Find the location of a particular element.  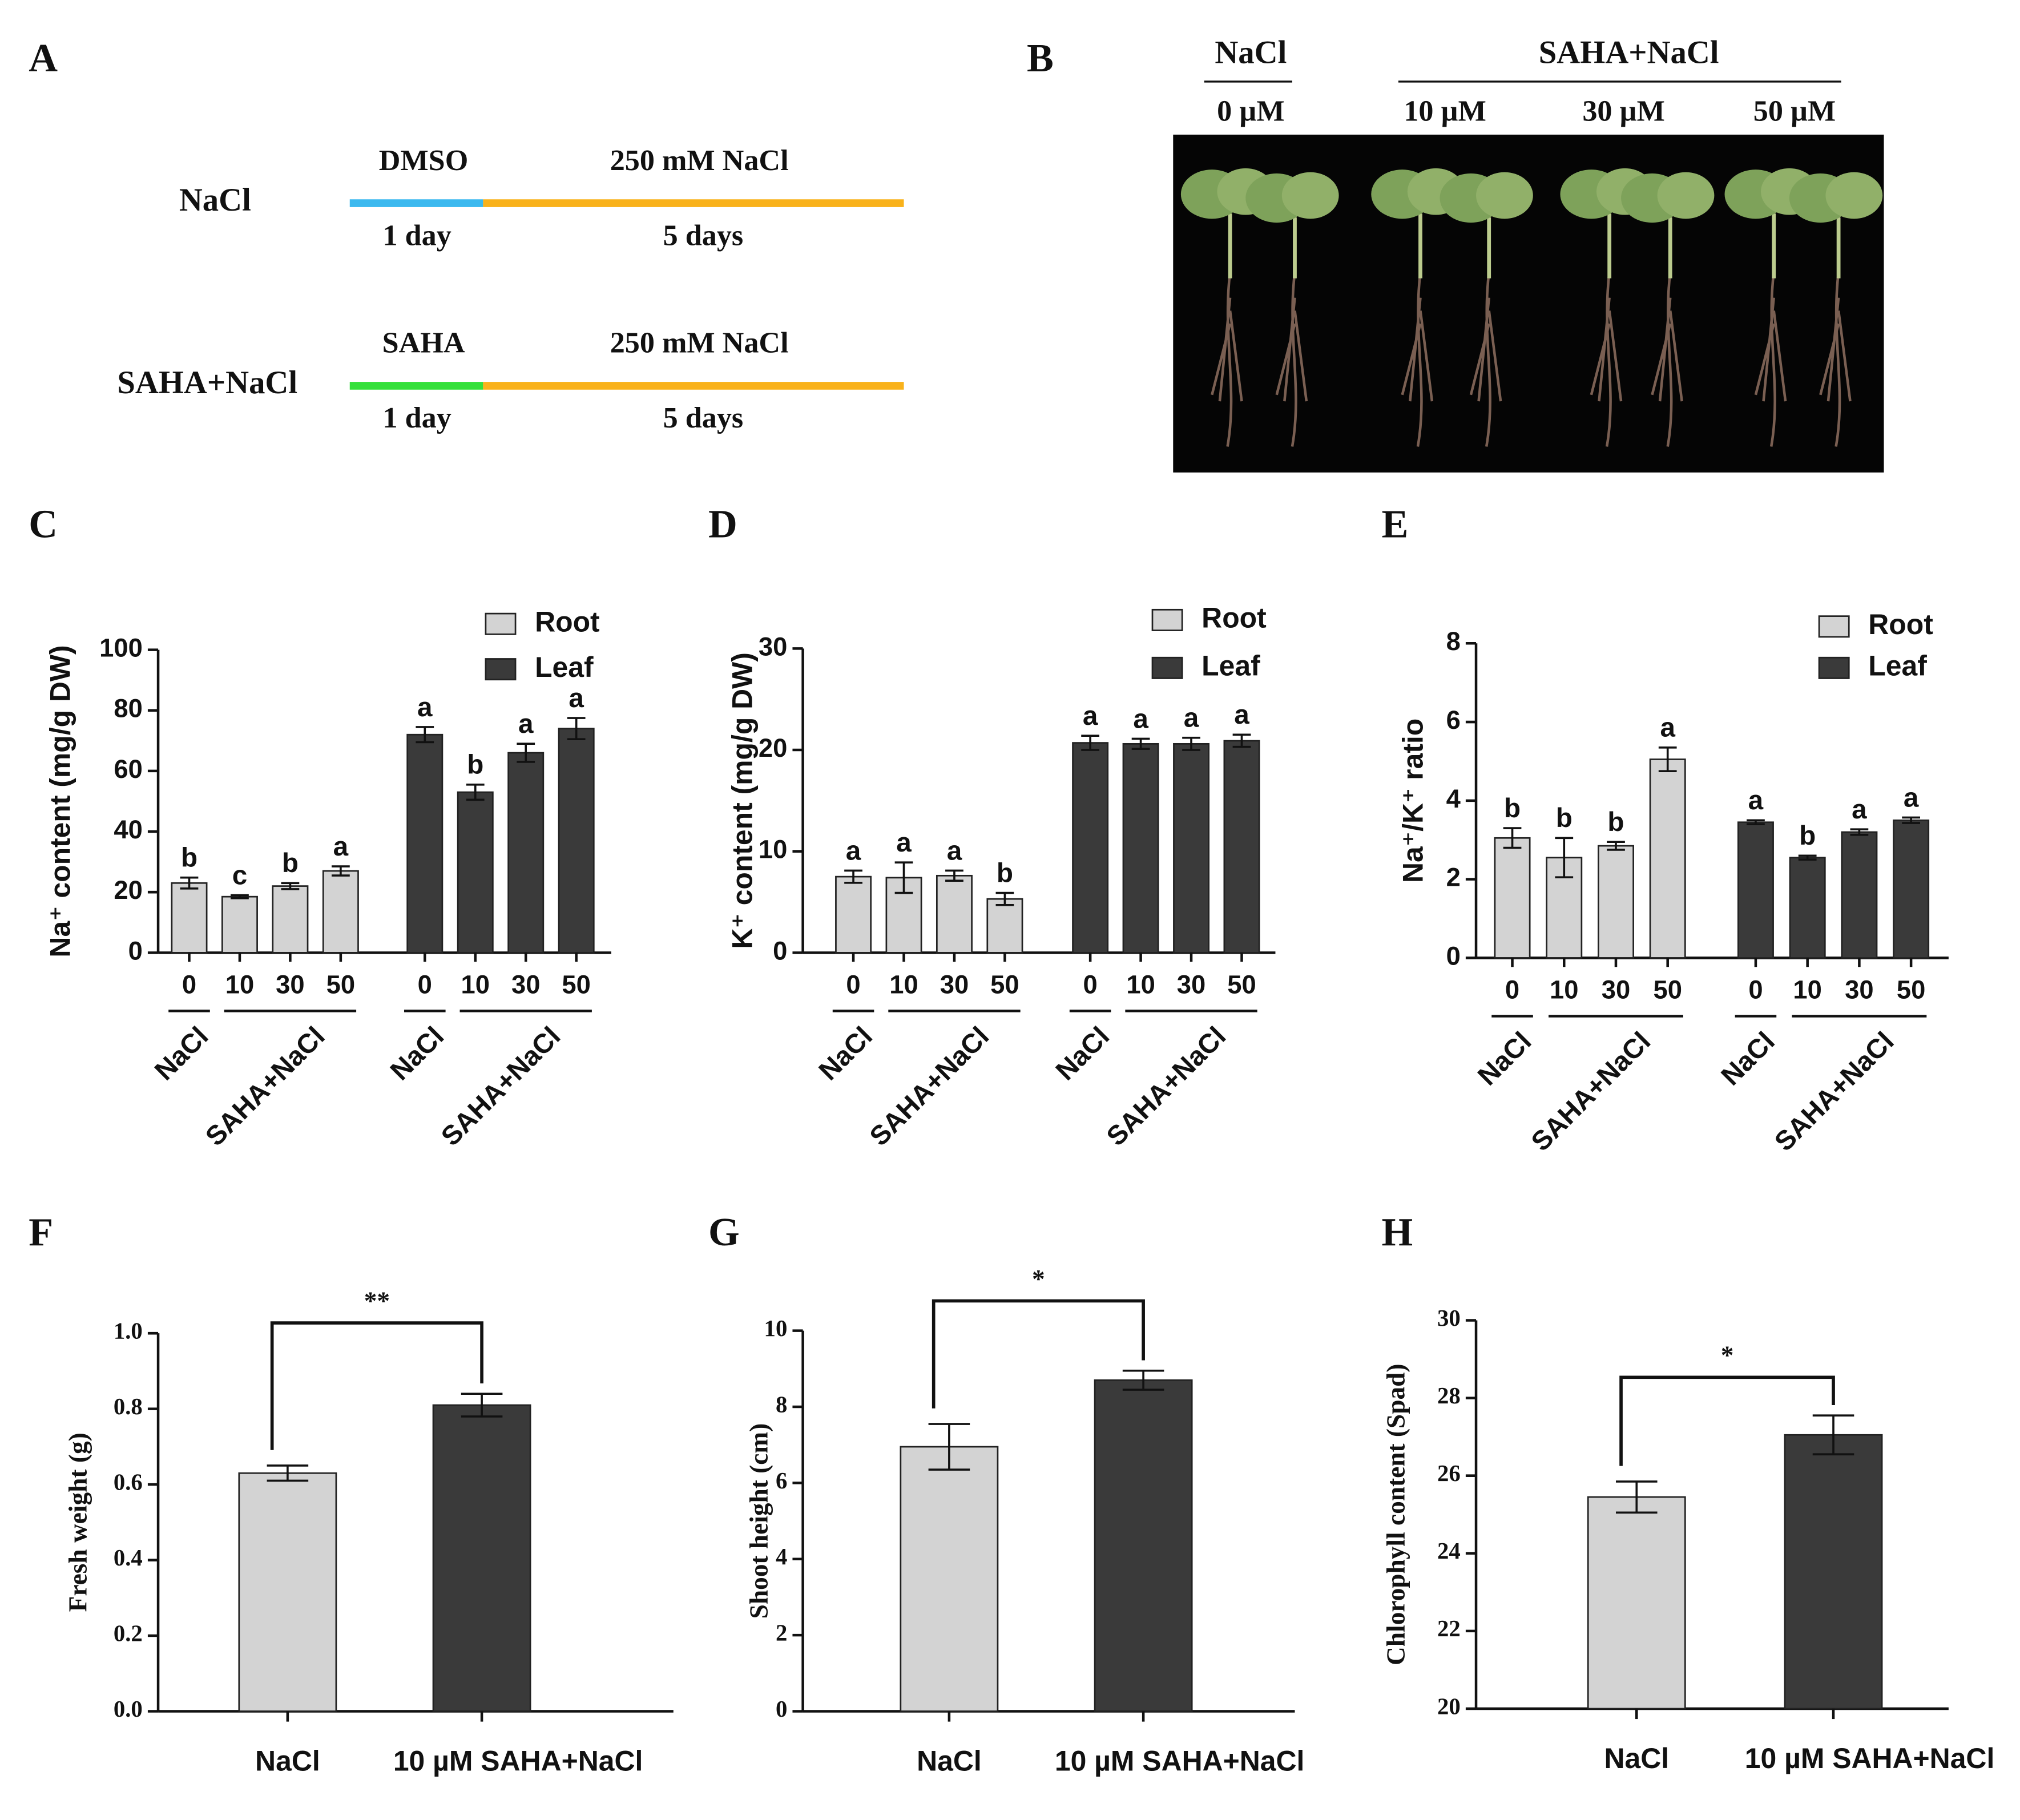

y-tick-label: 10 is located at coordinates (773, 849).